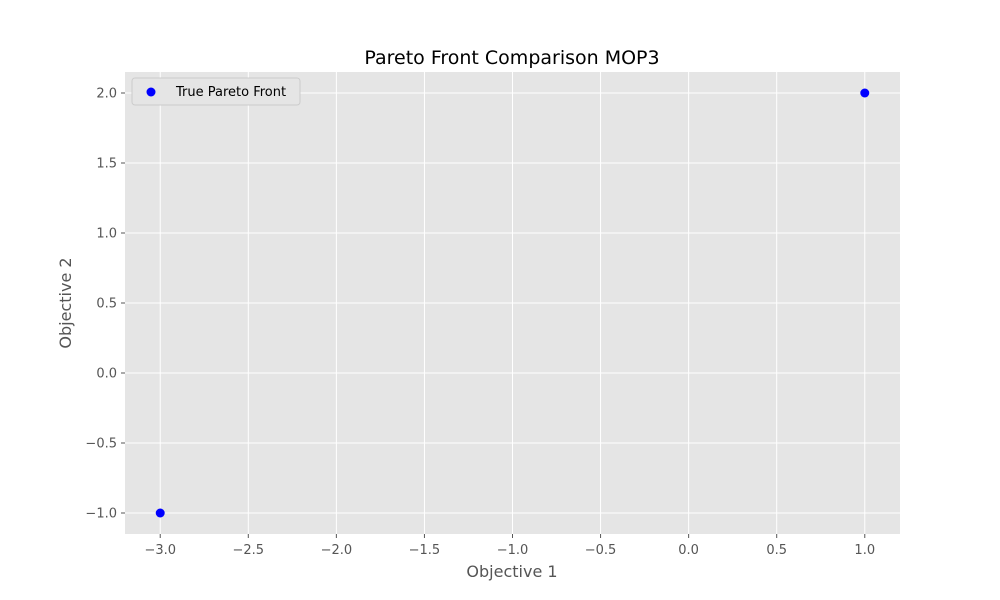 This screenshot has width=1000, height=600. I want to click on y-tick-label: −1.0, so click(101, 514).